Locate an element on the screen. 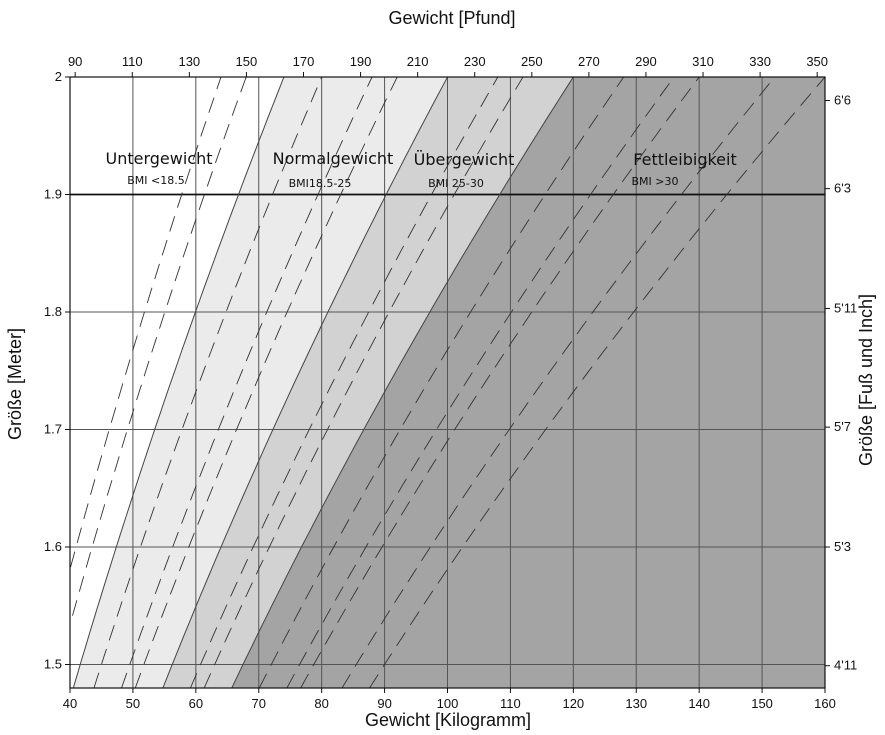 This screenshot has width=885, height=735. x-tick-label: 60 is located at coordinates (196, 703).